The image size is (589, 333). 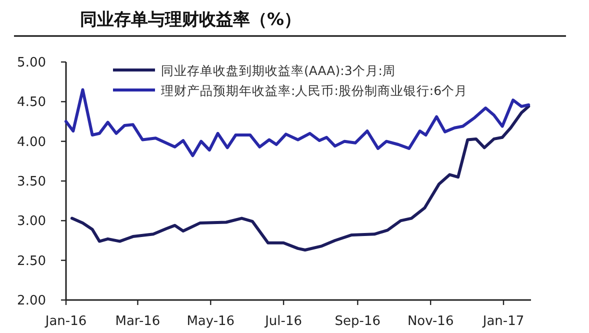 What do you see at coordinates (31, 182) in the screenshot?
I see `y-tick-label: 3.50` at bounding box center [31, 182].